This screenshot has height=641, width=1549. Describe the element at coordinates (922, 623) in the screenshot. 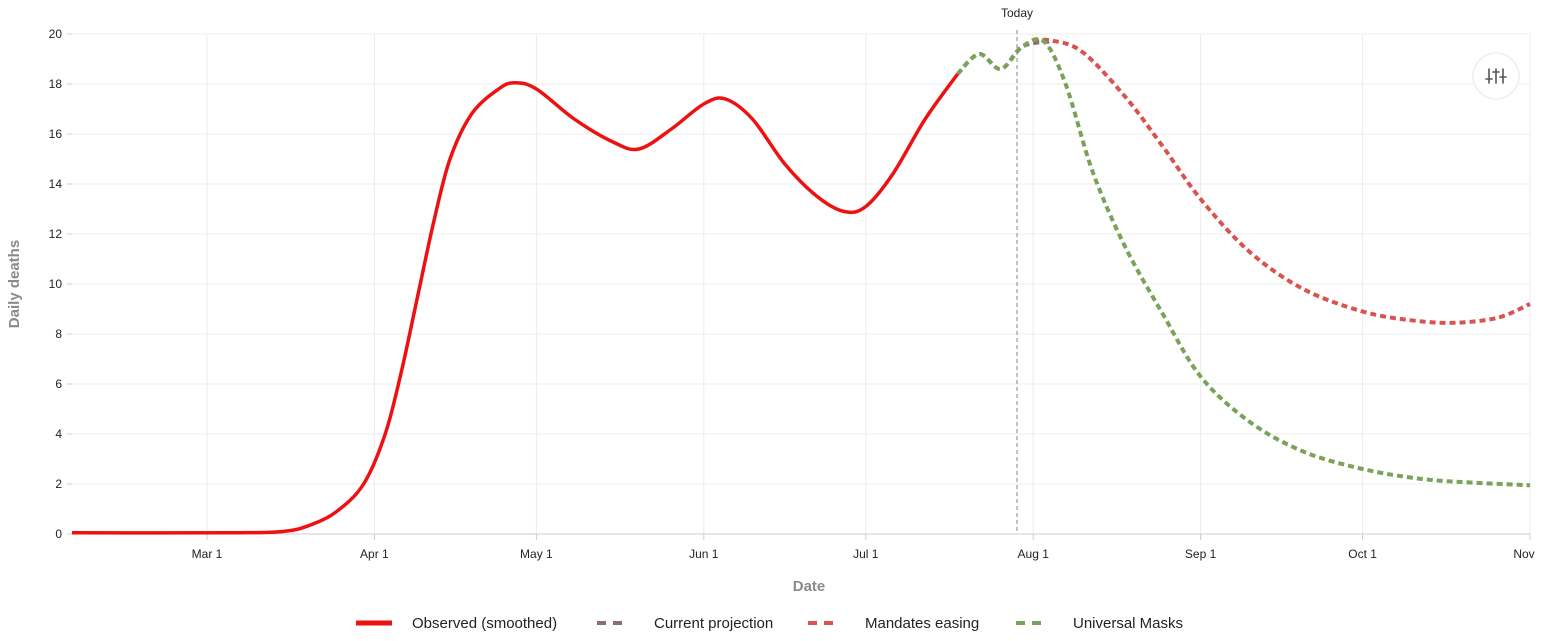

I see `legend-label: Mandates easing` at that location.